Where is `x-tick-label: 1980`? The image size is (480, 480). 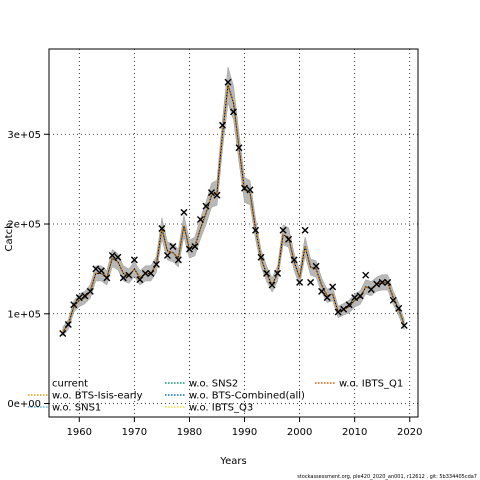 x-tick-label: 1980 is located at coordinates (189, 432).